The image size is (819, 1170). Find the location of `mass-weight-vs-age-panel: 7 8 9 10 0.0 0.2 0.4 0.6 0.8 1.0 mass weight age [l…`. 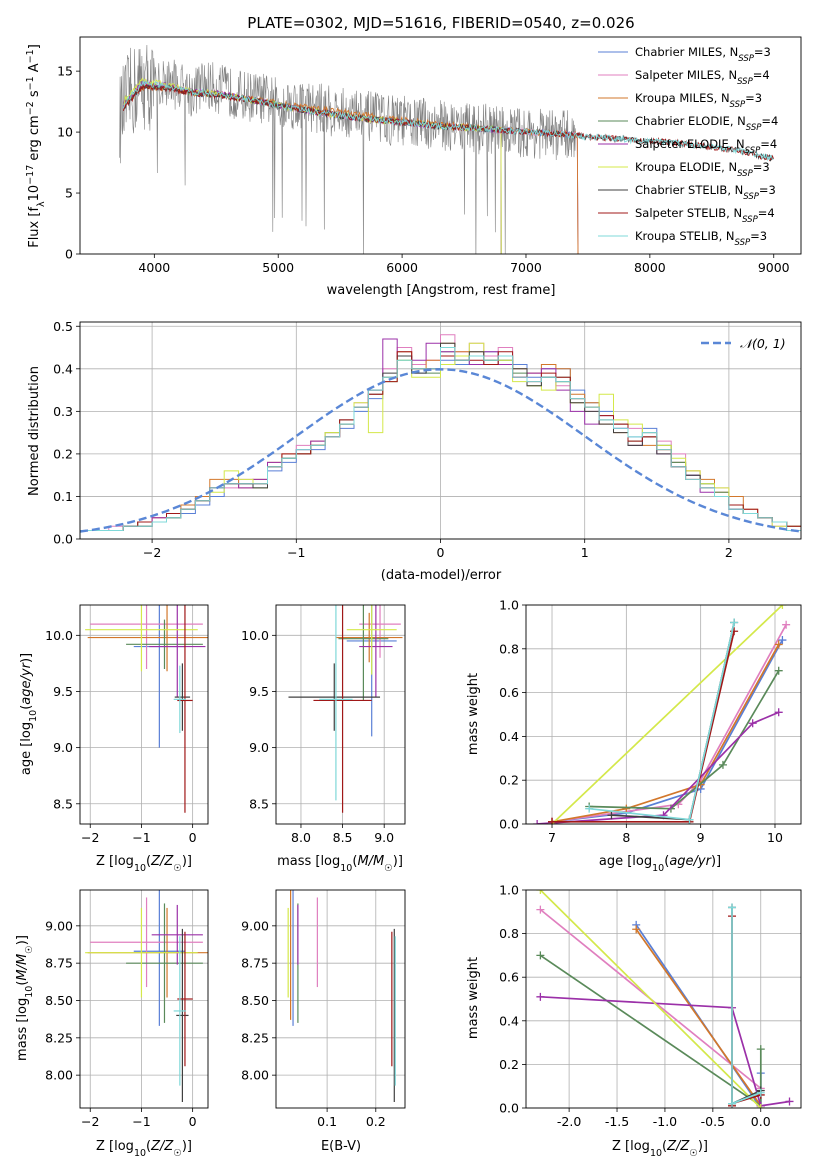

mass-weight-vs-age-panel: 7 8 9 10 0.0 0.2 0.4 0.6 0.8 1.0 mass weight age [l… is located at coordinates (634, 736).